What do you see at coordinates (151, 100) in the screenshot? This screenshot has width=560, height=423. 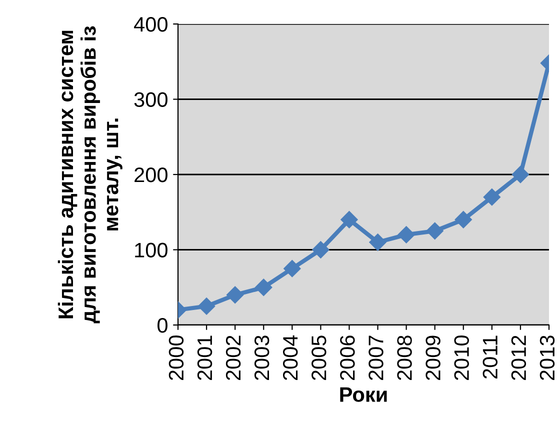 I see `y-tick-label: 300` at bounding box center [151, 100].